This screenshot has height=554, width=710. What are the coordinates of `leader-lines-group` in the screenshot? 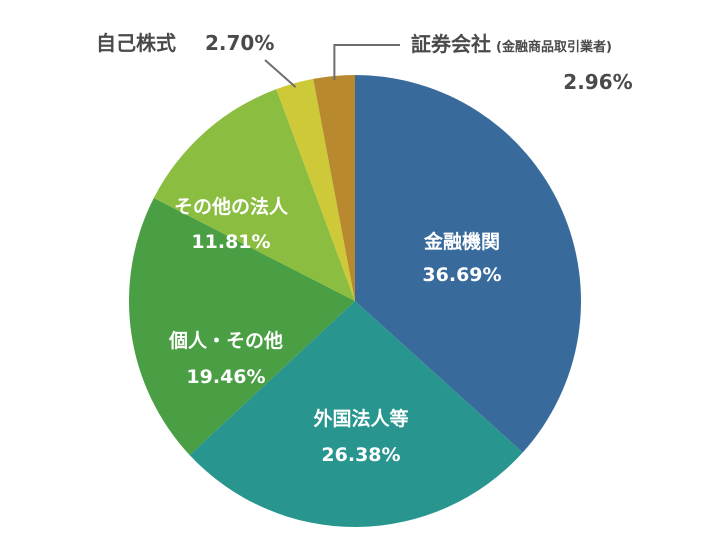 It's located at (332, 66).